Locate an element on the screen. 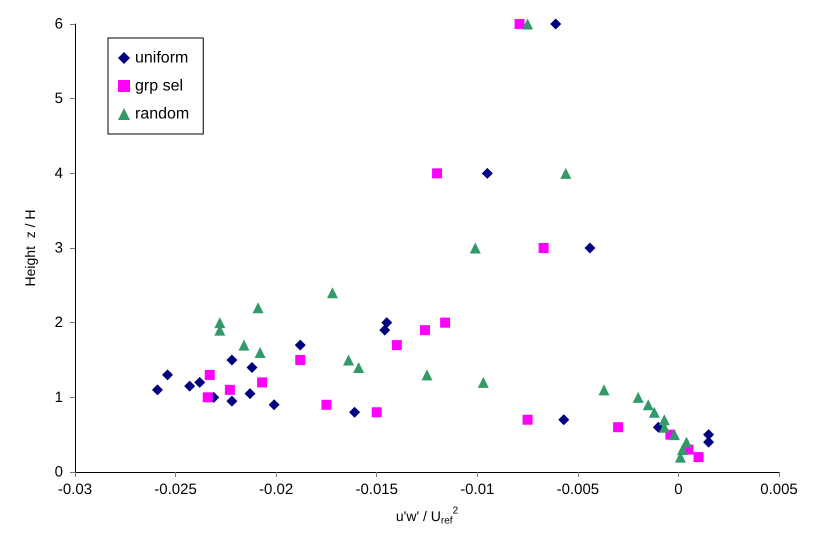 This screenshot has width=822, height=556. y-tick-label: 5 is located at coordinates (58, 99).